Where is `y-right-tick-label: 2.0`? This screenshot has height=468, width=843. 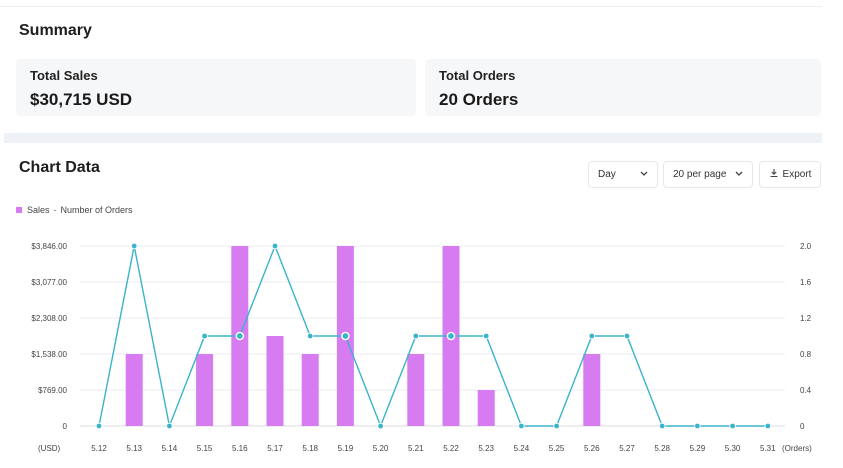 y-right-tick-label: 2.0 is located at coordinates (806, 246).